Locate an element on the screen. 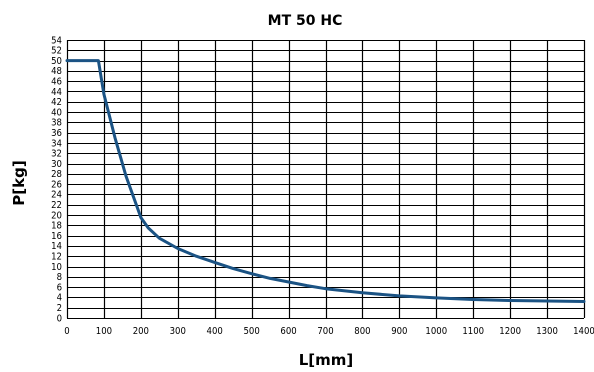 The image size is (594, 372). y-tick-label: 48 is located at coordinates (56, 71).